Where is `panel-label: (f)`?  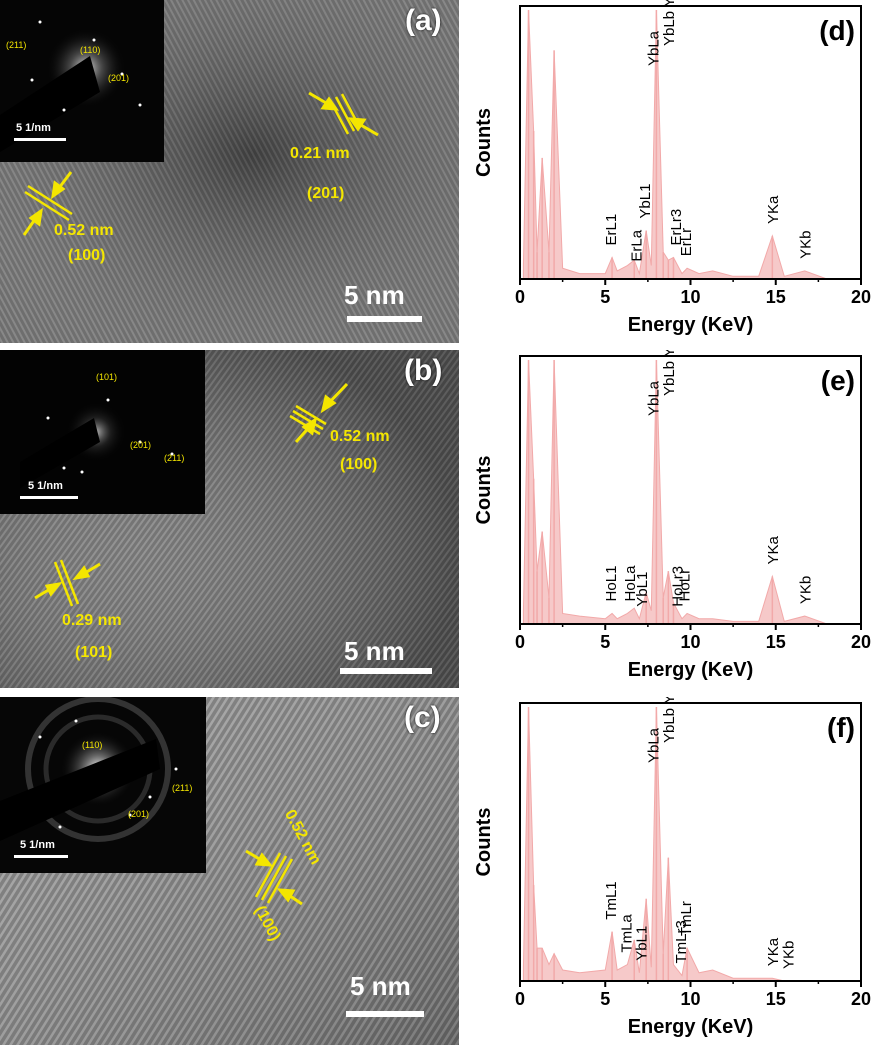 panel-label: (f) is located at coordinates (841, 727).